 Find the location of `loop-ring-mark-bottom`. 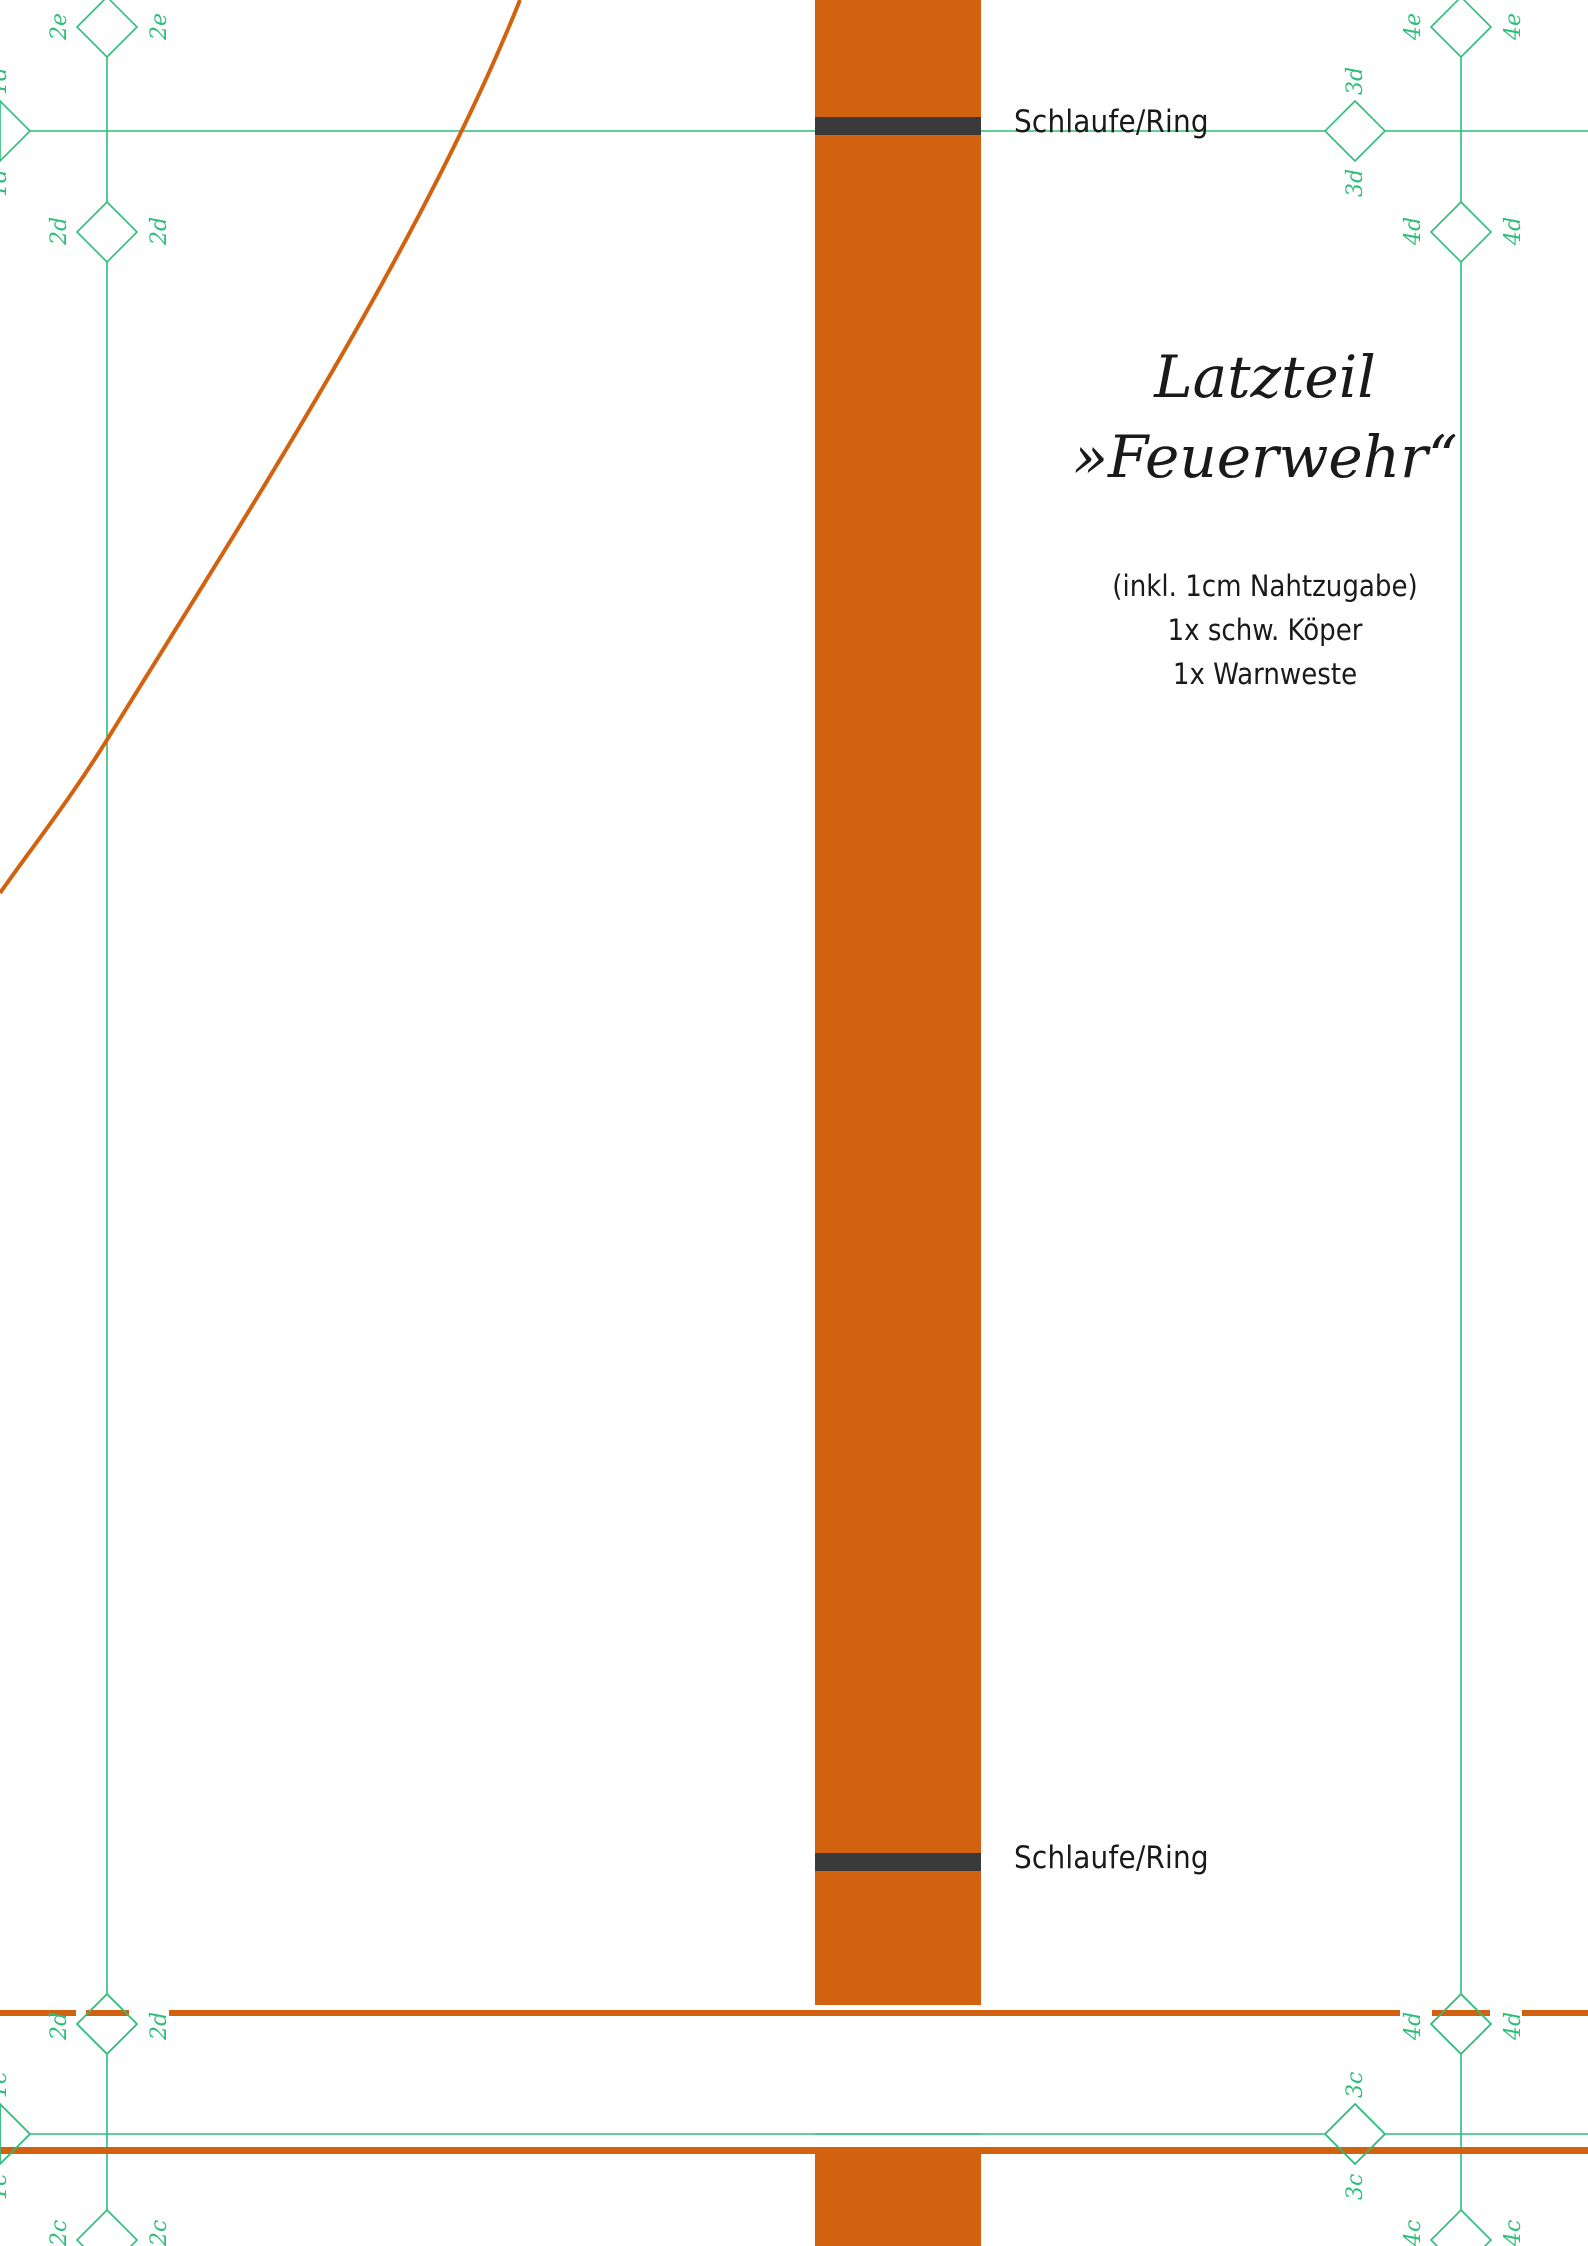

loop-ring-mark-bottom is located at coordinates (898, 1862).